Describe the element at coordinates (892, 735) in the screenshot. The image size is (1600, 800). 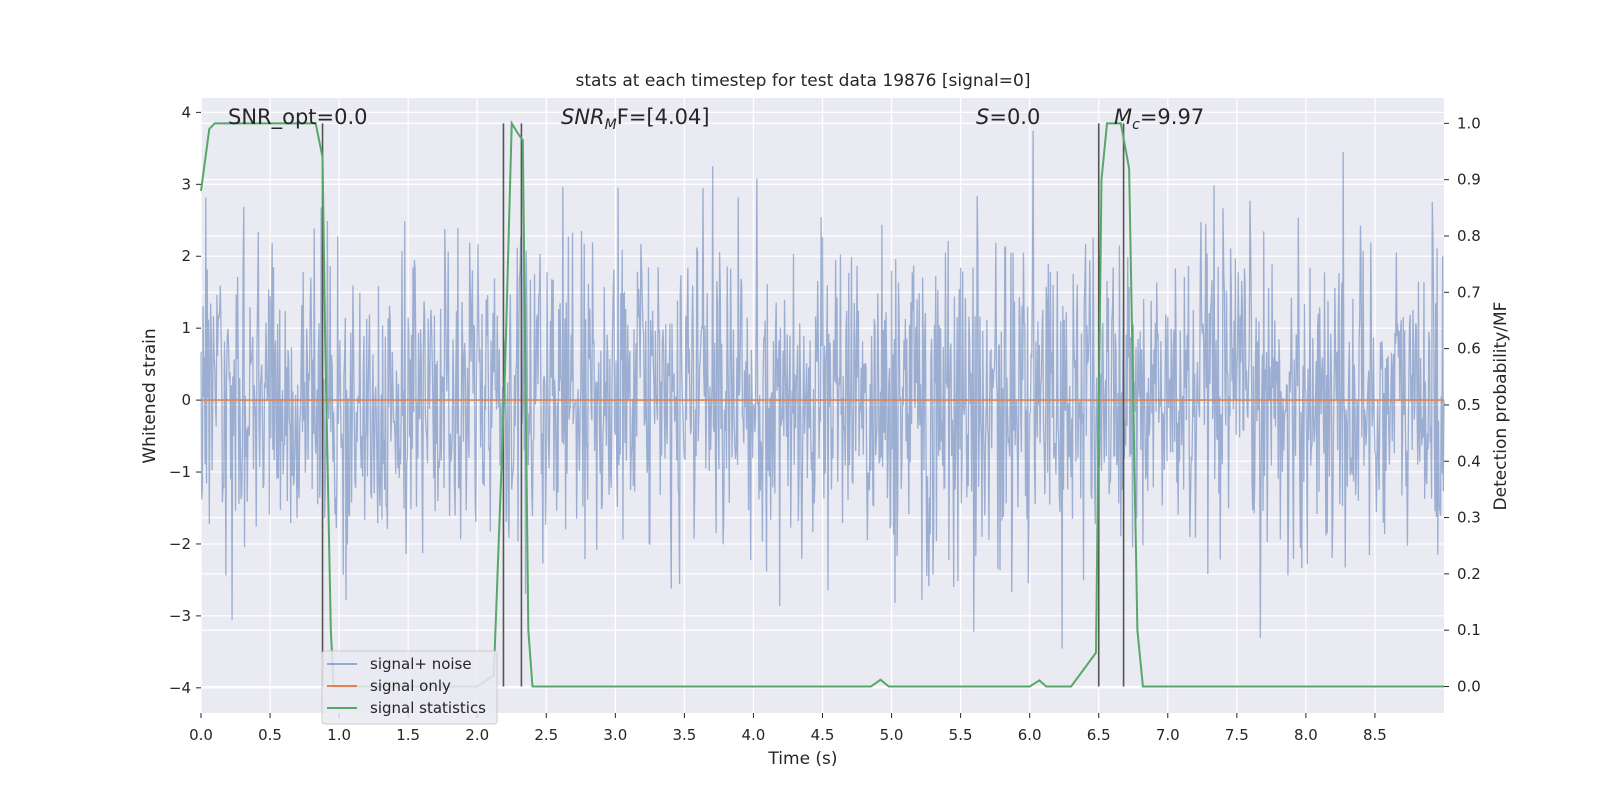
I see `x-tick-10: 5.0` at that location.